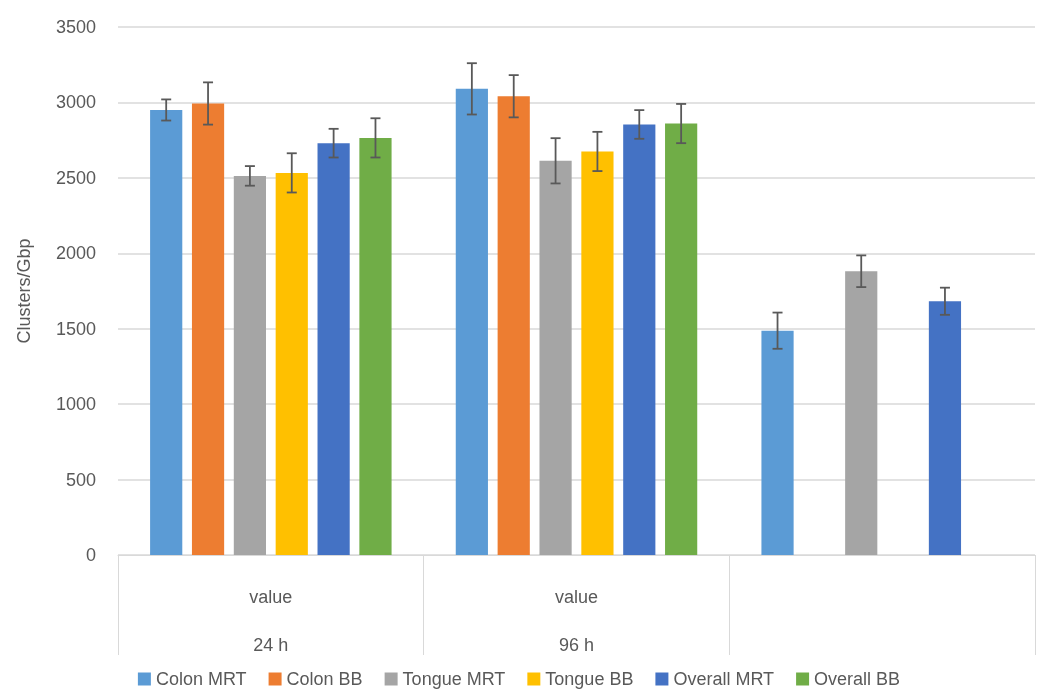 The image size is (1038, 693). Describe the element at coordinates (724, 679) in the screenshot. I see `legend-label: Overall MRT` at that location.